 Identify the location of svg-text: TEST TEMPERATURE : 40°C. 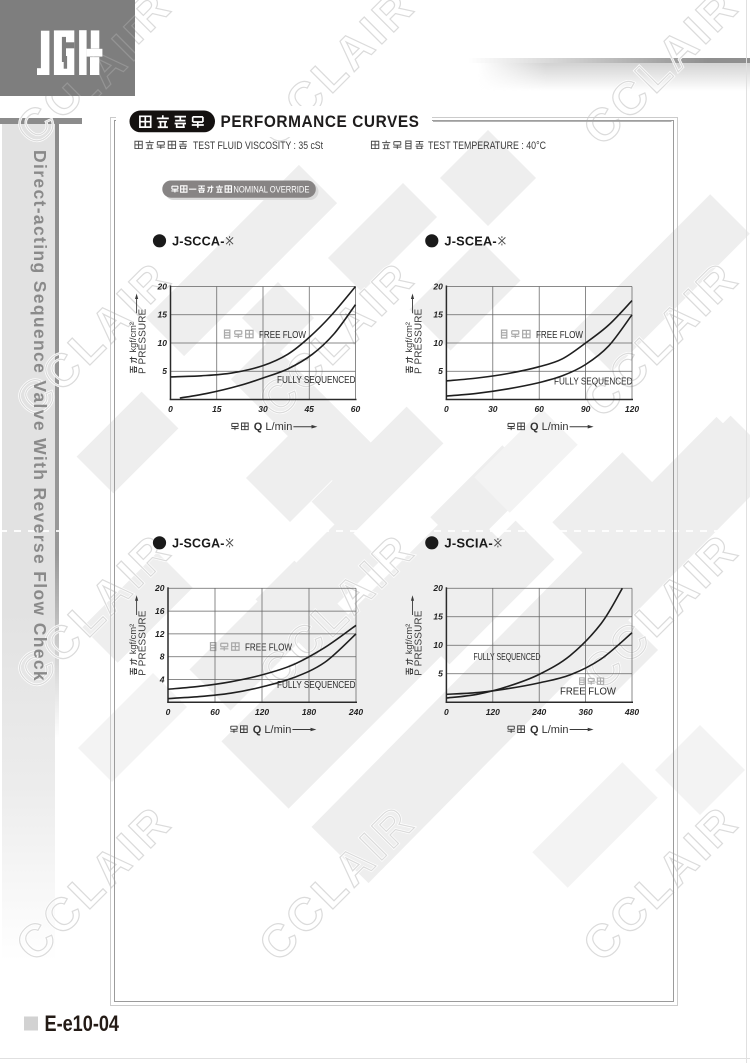
(487, 146).